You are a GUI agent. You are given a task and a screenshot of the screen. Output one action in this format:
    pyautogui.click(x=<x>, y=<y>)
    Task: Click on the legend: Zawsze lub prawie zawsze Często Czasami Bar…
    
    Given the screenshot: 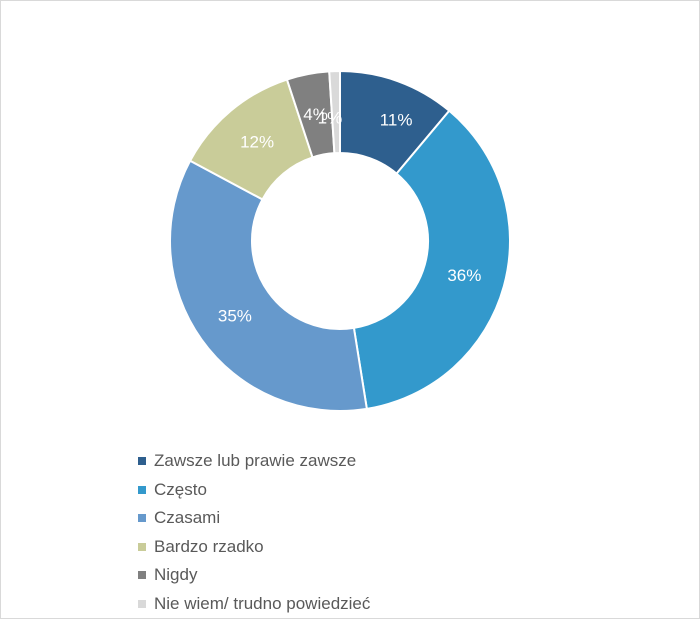 What is the action you would take?
    pyautogui.click(x=254, y=532)
    